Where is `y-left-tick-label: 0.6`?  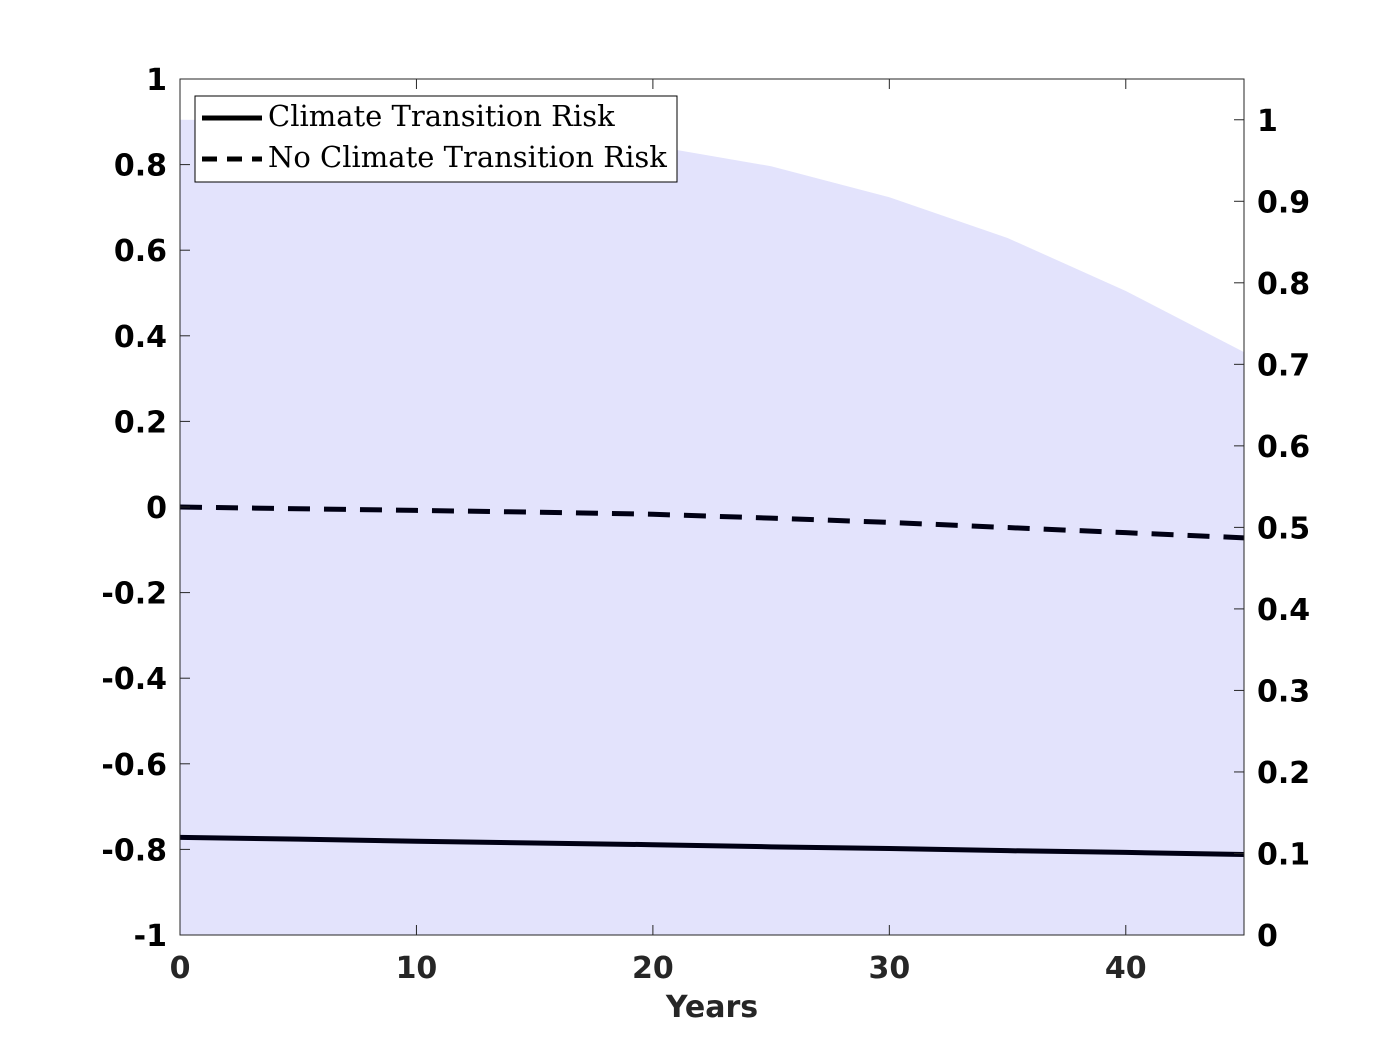
y-left-tick-label: 0.6 is located at coordinates (140, 251).